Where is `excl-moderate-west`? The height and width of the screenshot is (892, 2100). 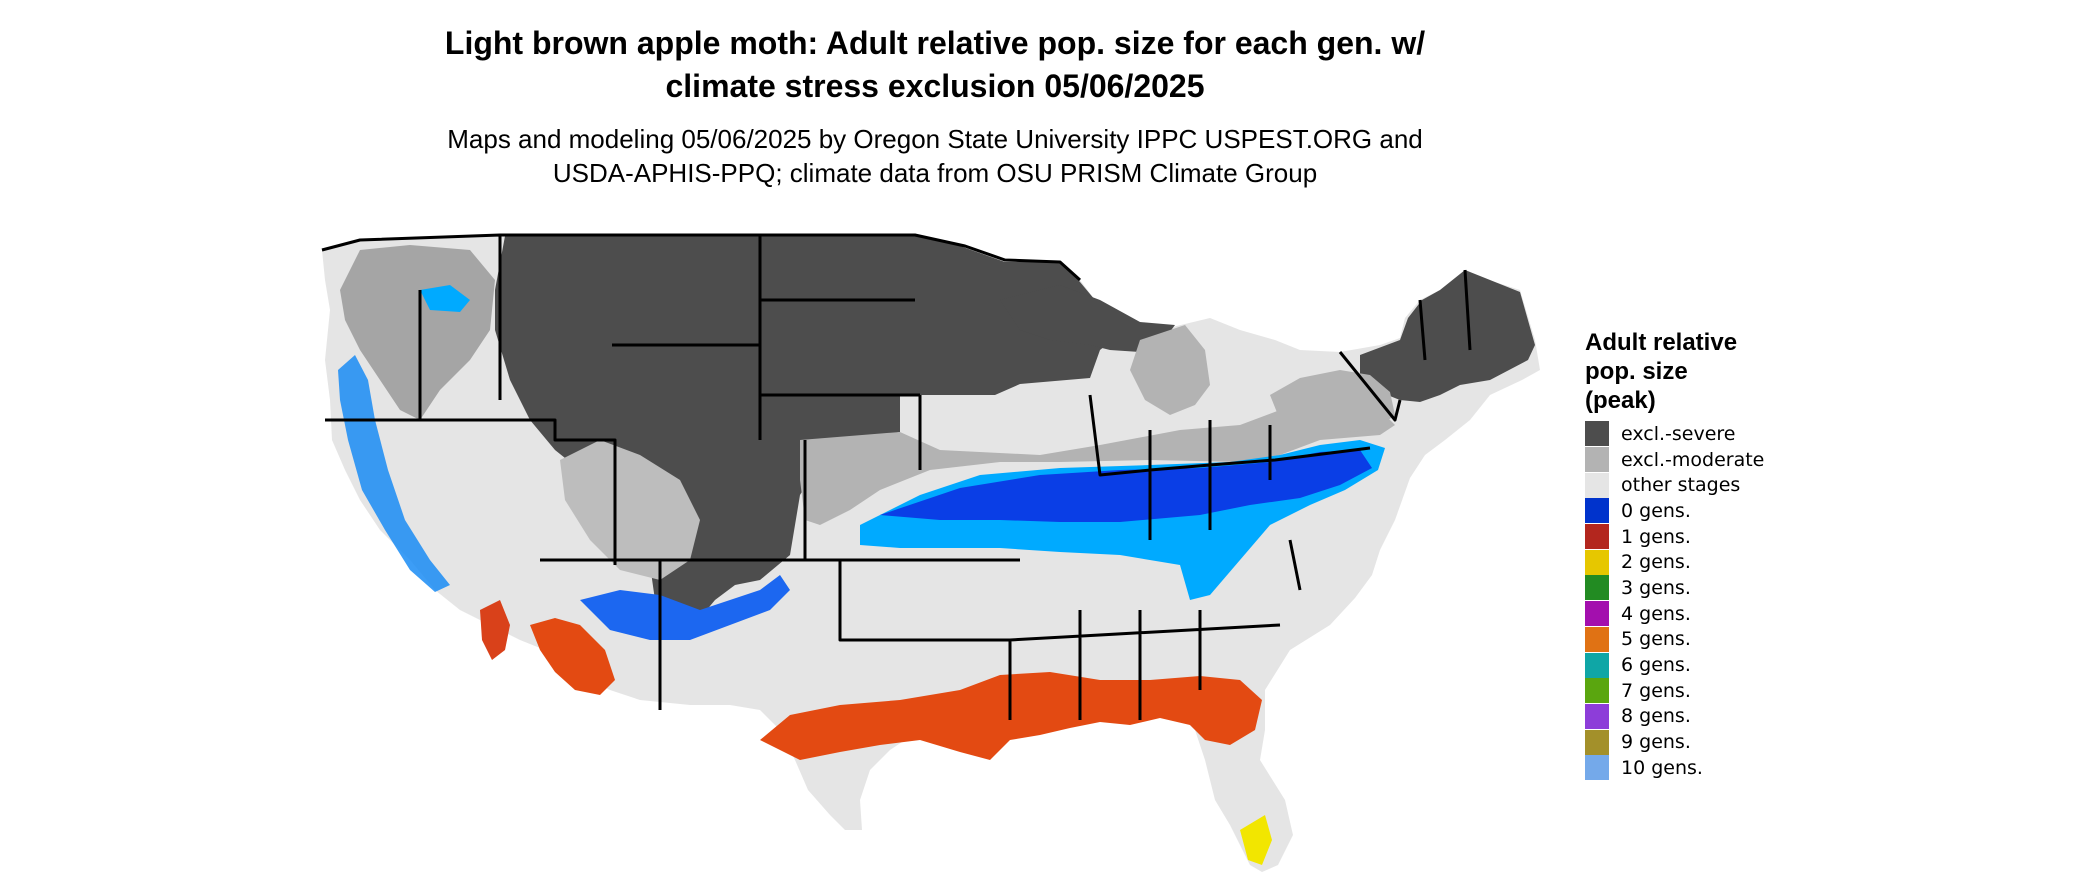
excl-moderate-west is located at coordinates (417, 332).